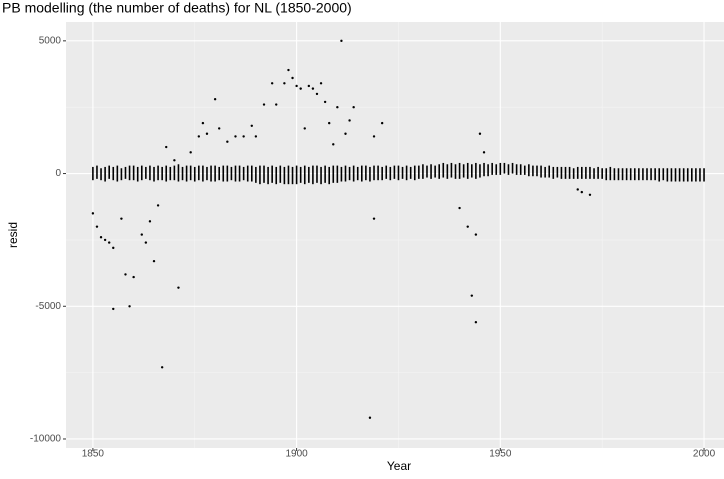 The height and width of the screenshot is (479, 724). I want to click on y-tick-label: -10000, so click(46, 439).